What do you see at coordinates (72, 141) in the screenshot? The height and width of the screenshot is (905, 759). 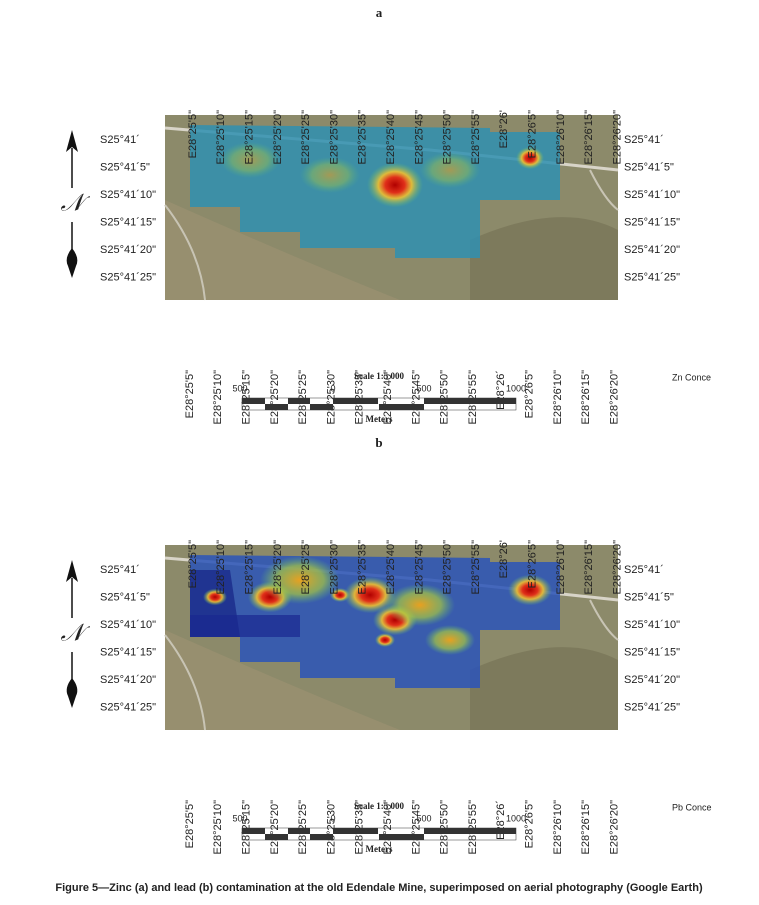 I see `north-arrow` at bounding box center [72, 141].